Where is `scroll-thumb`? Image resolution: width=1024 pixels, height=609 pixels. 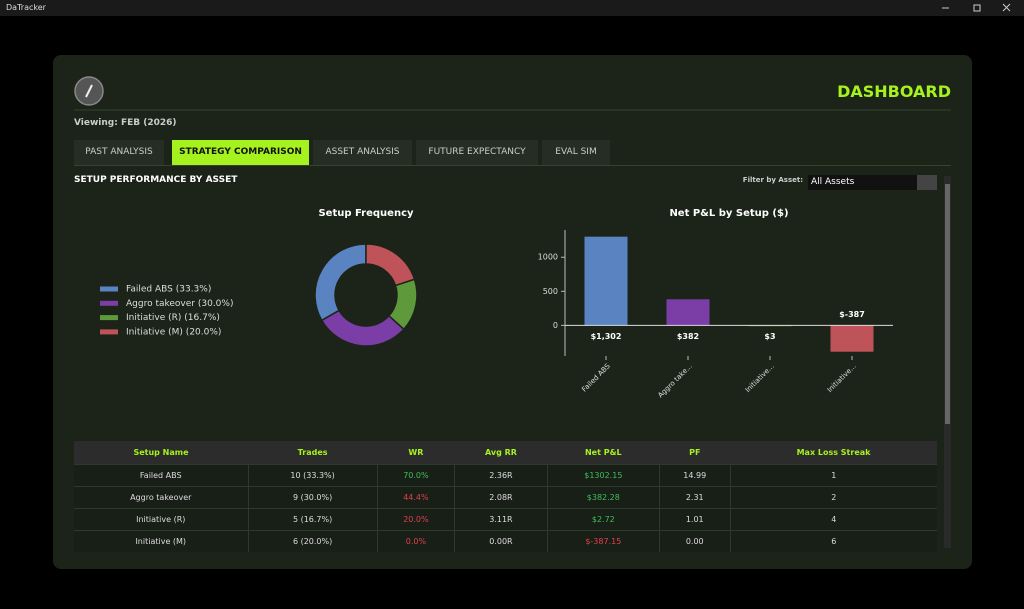
scroll-thumb is located at coordinates (947, 304).